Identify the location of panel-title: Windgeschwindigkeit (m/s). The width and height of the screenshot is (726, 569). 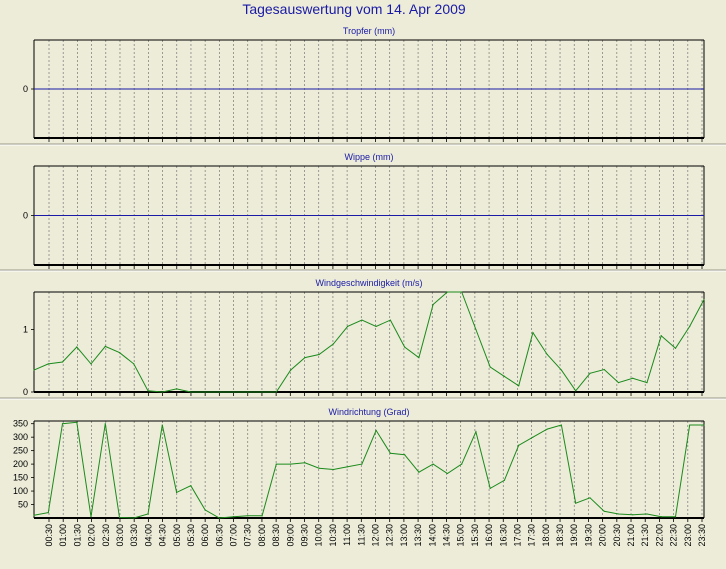
(368, 283).